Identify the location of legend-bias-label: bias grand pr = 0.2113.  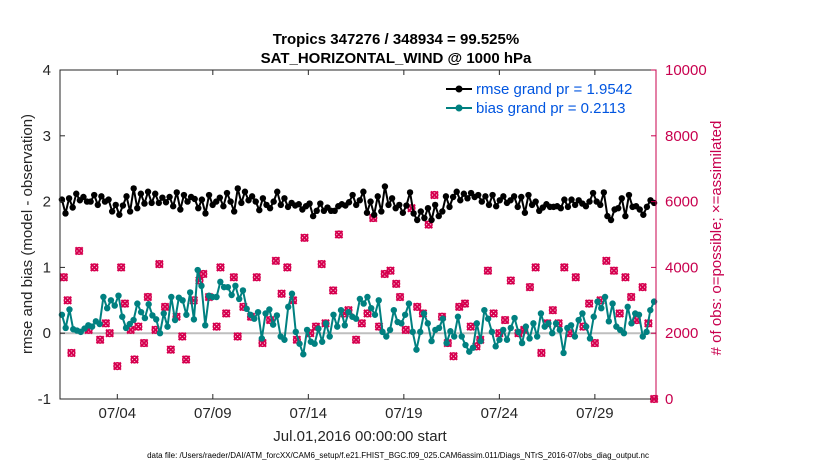
(550, 108).